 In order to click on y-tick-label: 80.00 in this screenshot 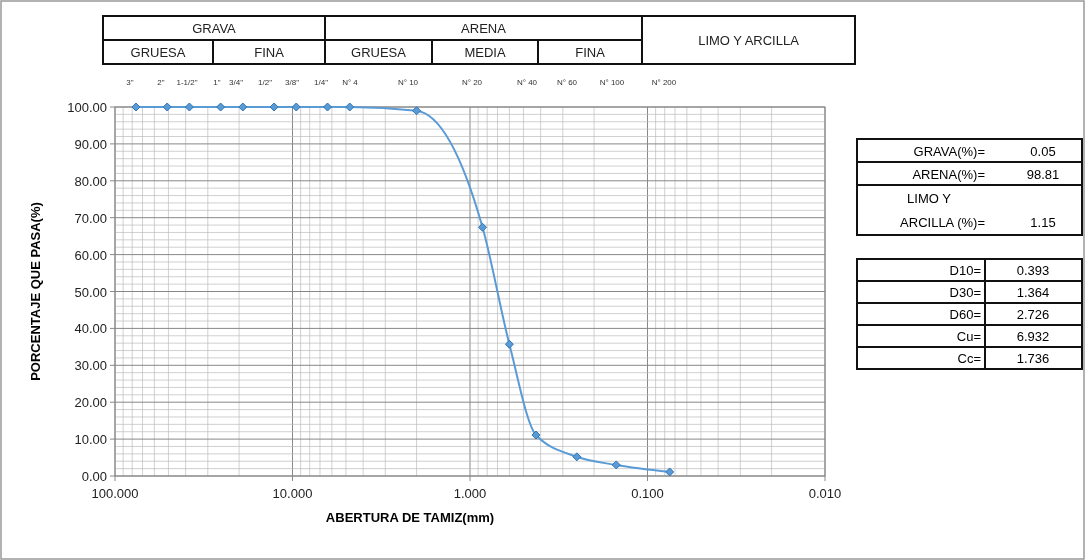, I will do `click(90, 181)`.